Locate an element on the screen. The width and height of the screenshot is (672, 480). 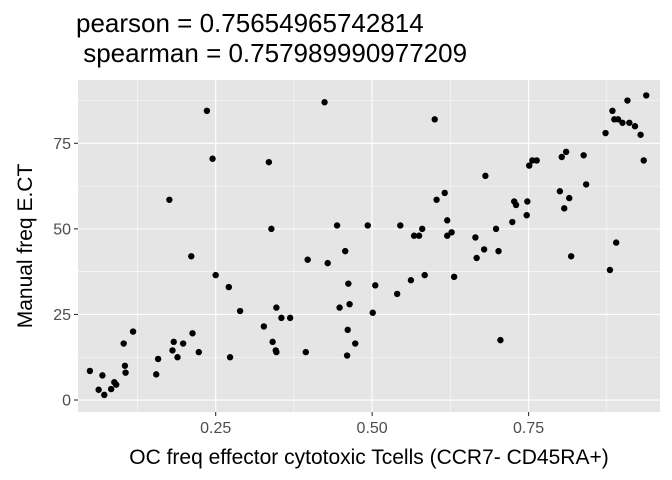
chart-title-line-2: spearman = 0.757989990977209 is located at coordinates (272, 53).